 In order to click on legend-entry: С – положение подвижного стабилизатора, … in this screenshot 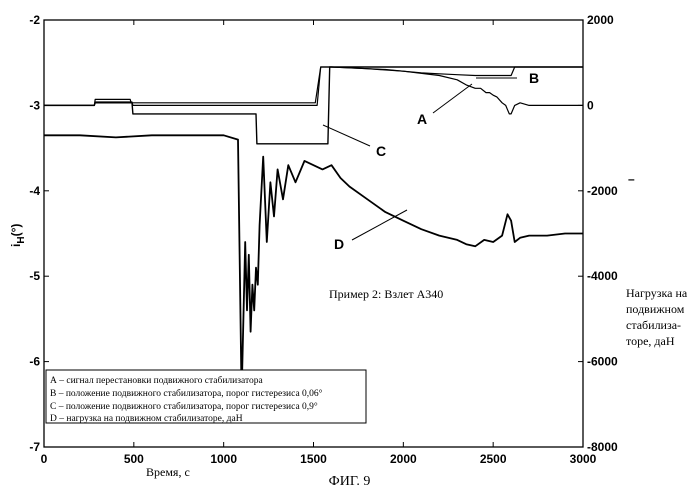, I will do `click(184, 406)`.